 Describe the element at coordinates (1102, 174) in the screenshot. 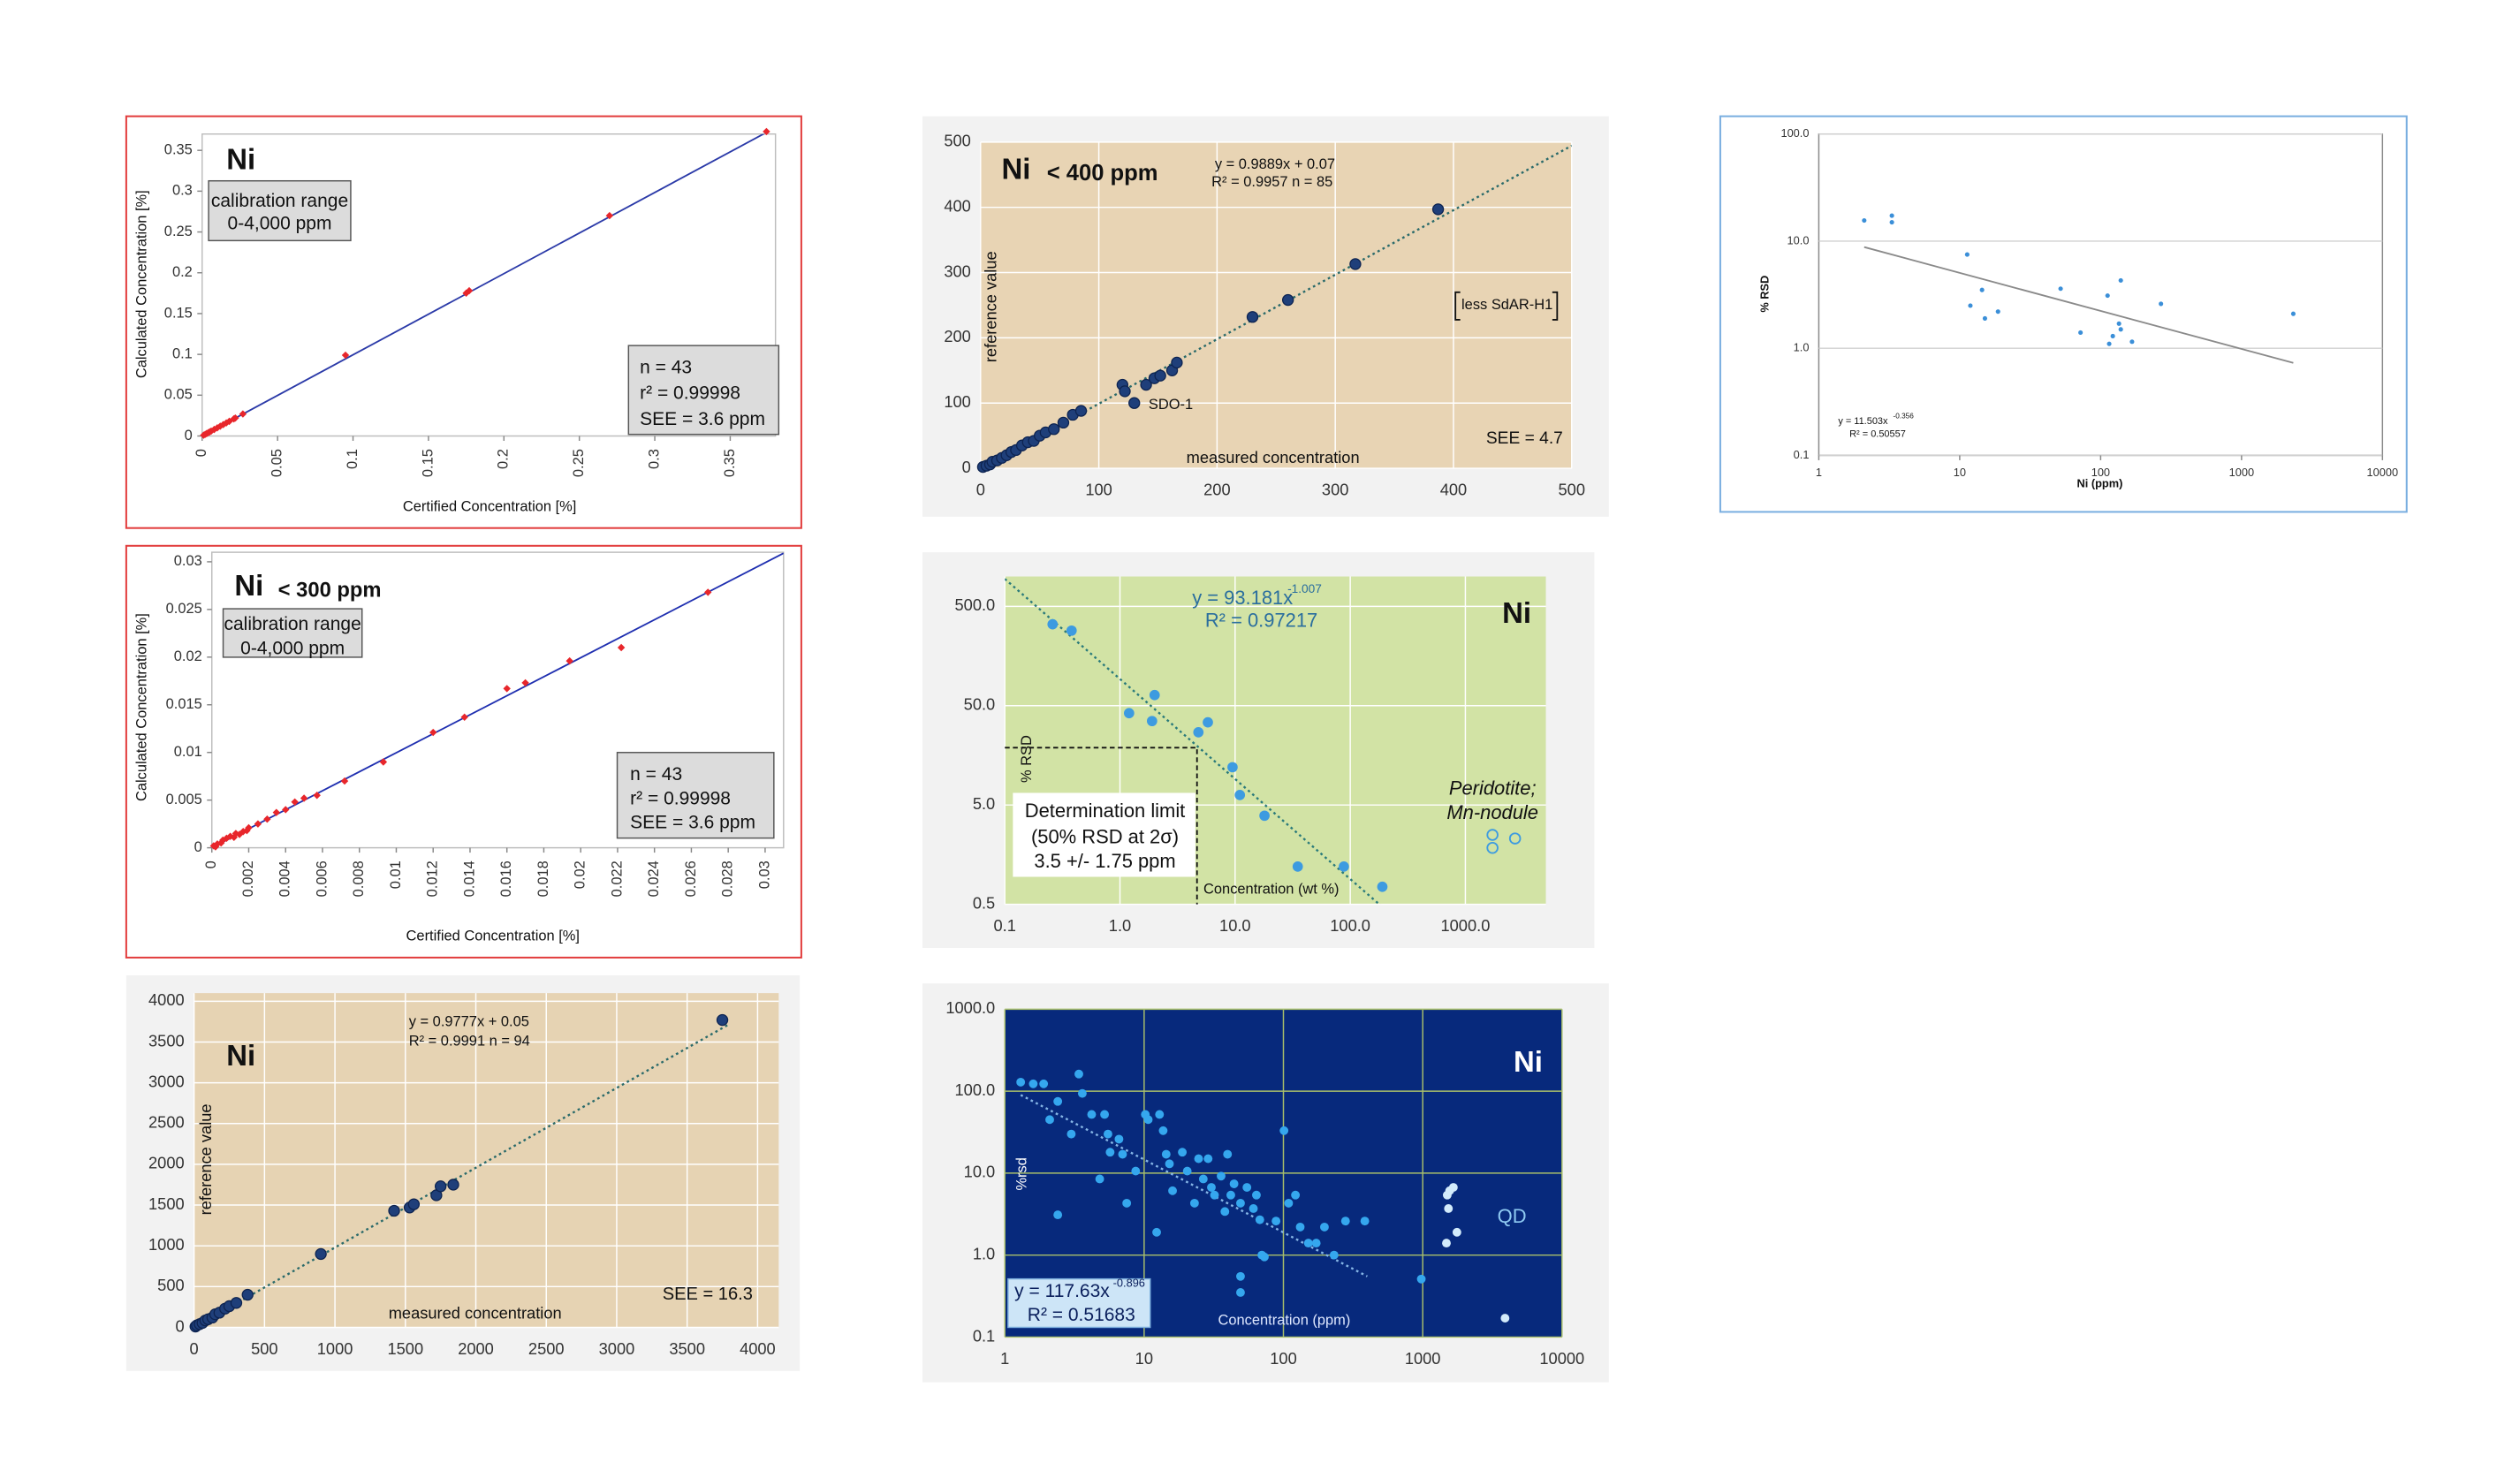

I see `sublabel: < 400 ppm` at that location.